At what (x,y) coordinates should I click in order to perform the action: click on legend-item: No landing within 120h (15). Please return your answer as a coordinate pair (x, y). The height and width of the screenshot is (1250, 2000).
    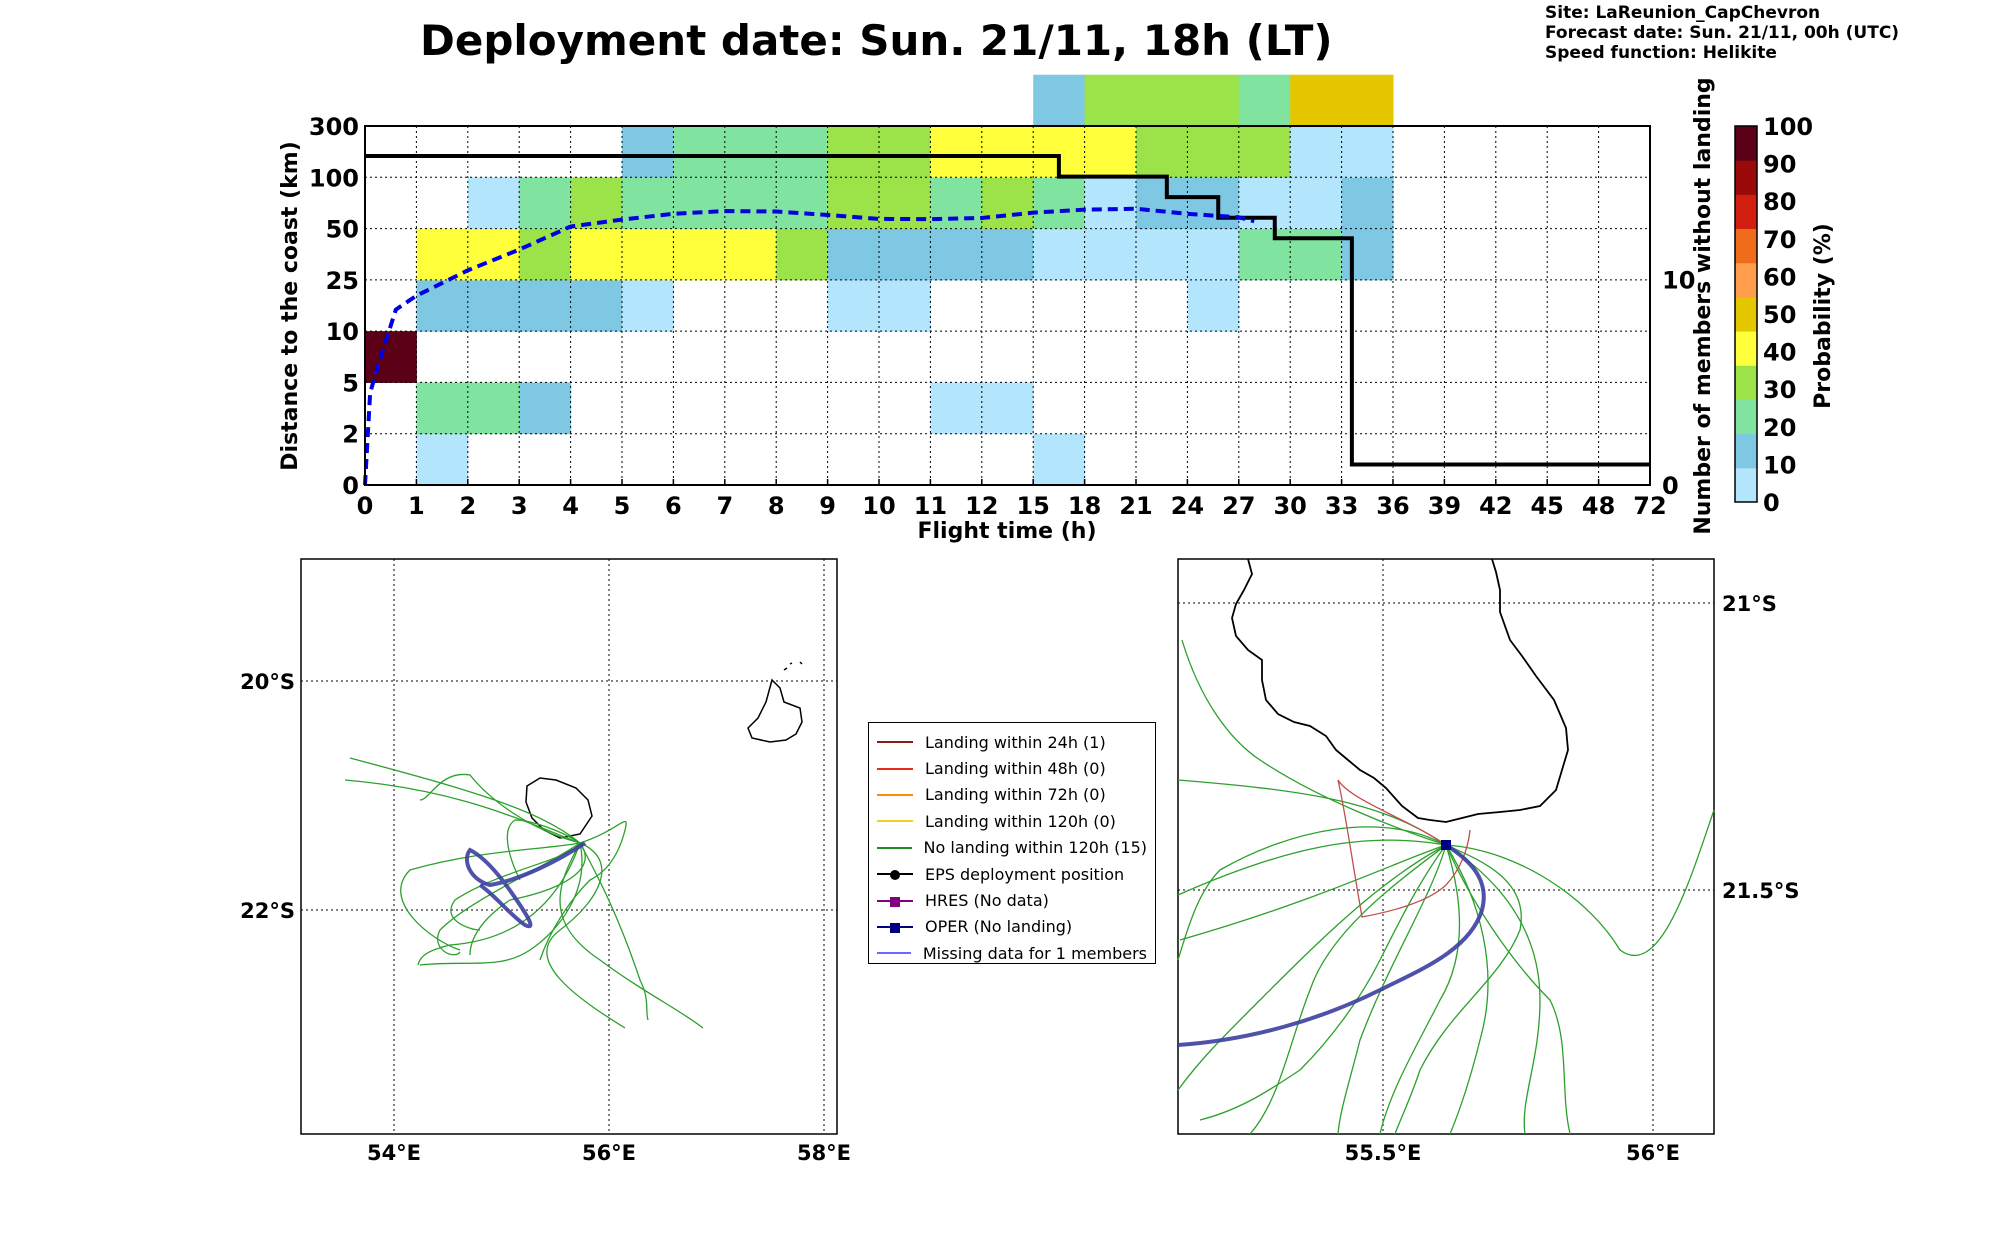
    Looking at the image, I should click on (1012, 848).